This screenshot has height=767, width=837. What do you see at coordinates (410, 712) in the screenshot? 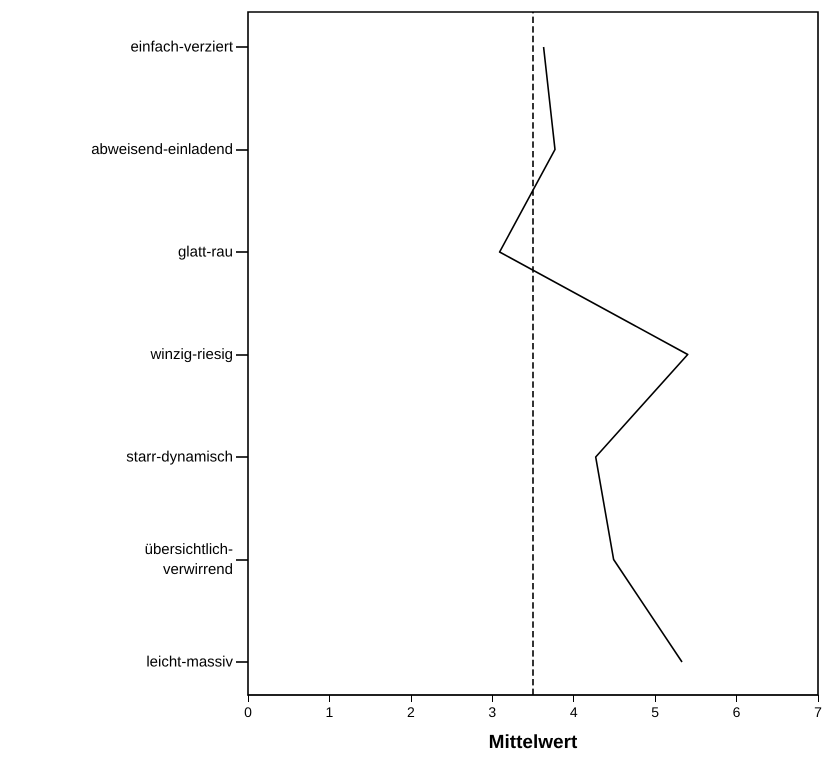
I see `x-tick-label: 2` at bounding box center [410, 712].